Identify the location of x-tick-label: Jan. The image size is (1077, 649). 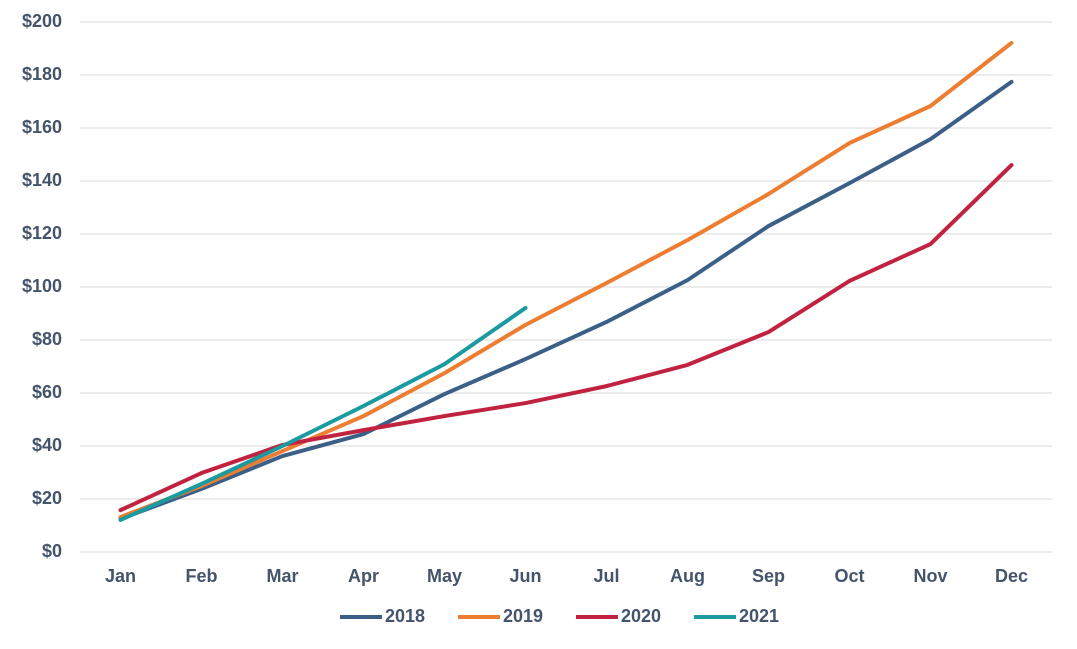
(120, 576).